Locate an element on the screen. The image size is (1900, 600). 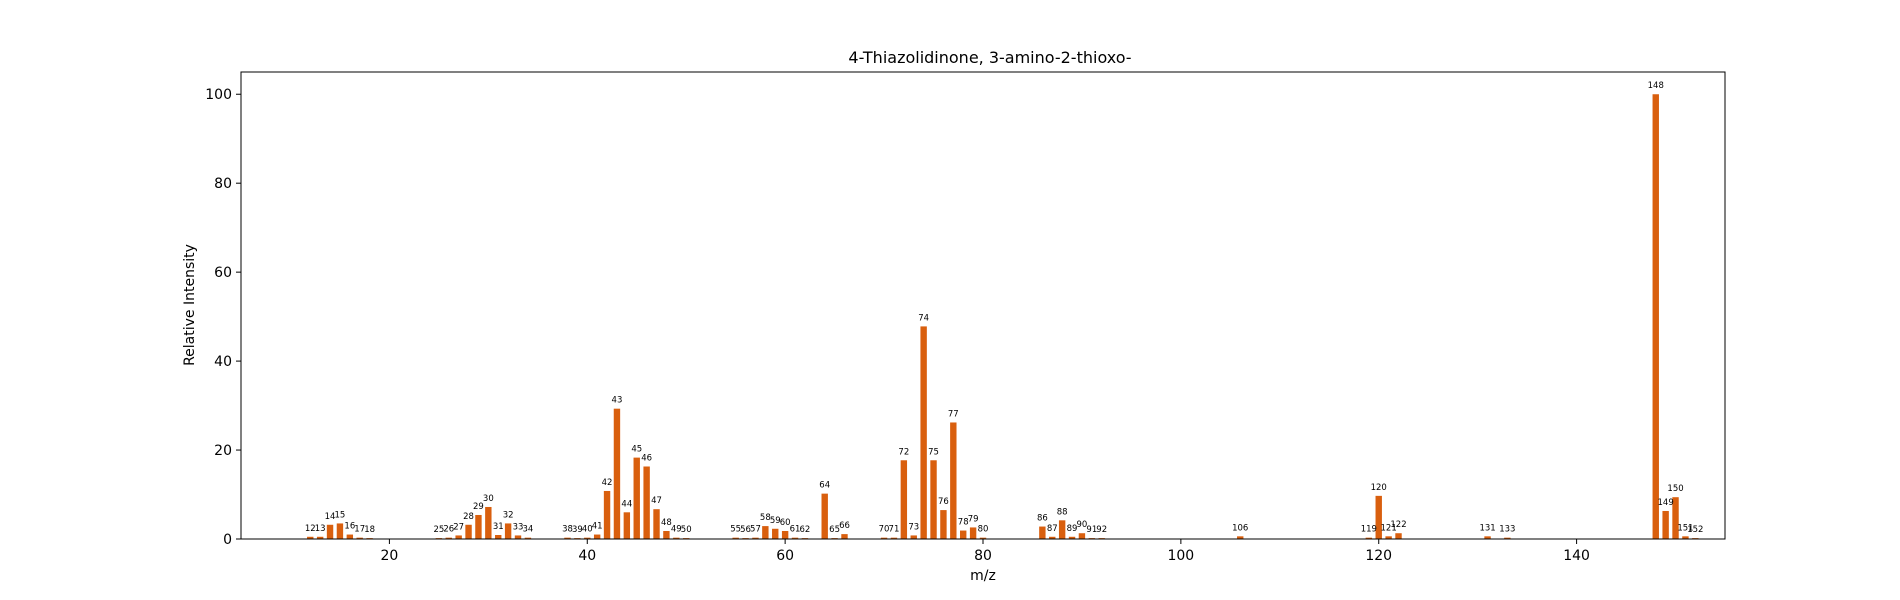
chart-title: 4-Thiazolidinone, 3-amino-2-thioxo- is located at coordinates (989, 57).